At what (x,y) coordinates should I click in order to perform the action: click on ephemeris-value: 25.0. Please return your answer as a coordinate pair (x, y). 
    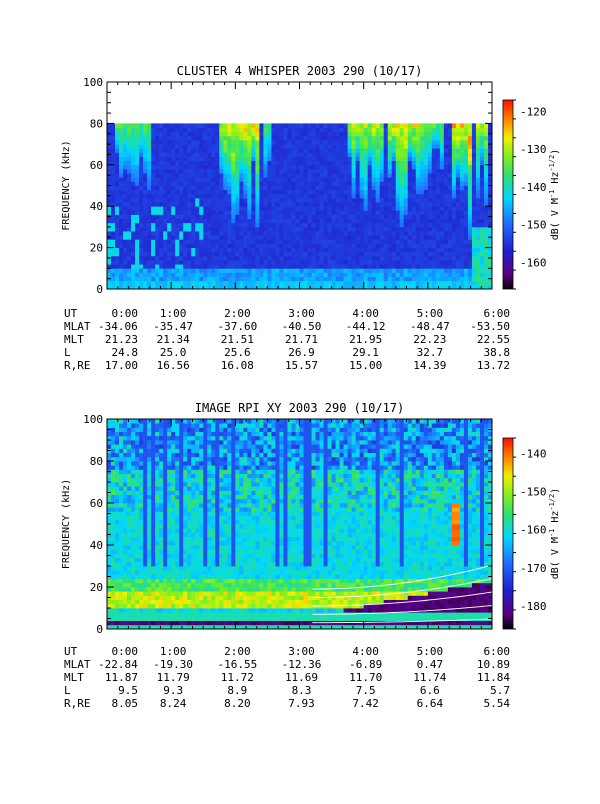
    Looking at the image, I should click on (173, 352).